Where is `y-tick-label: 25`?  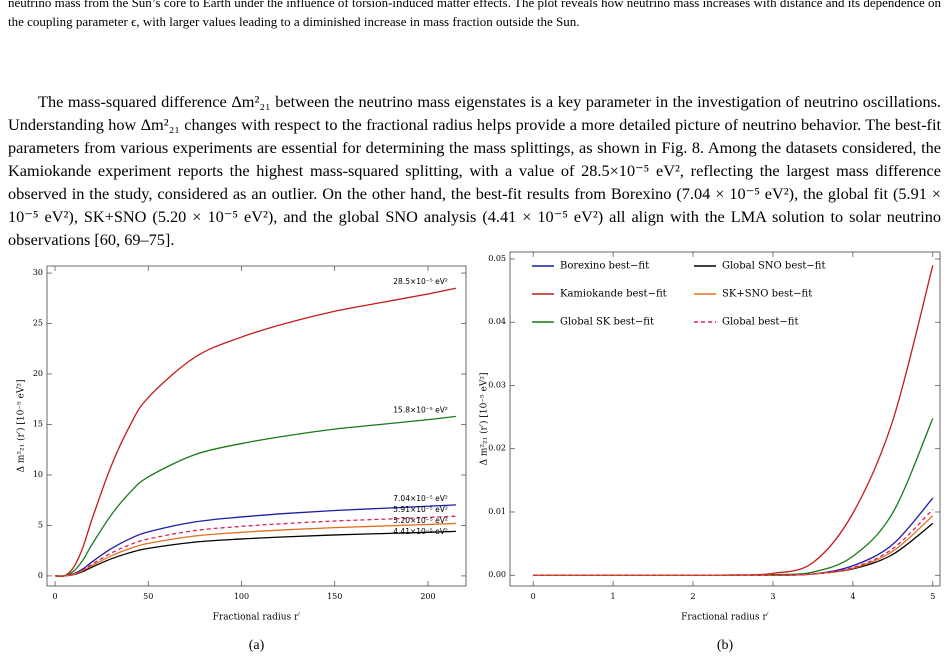
y-tick-label: 25 is located at coordinates (38, 323).